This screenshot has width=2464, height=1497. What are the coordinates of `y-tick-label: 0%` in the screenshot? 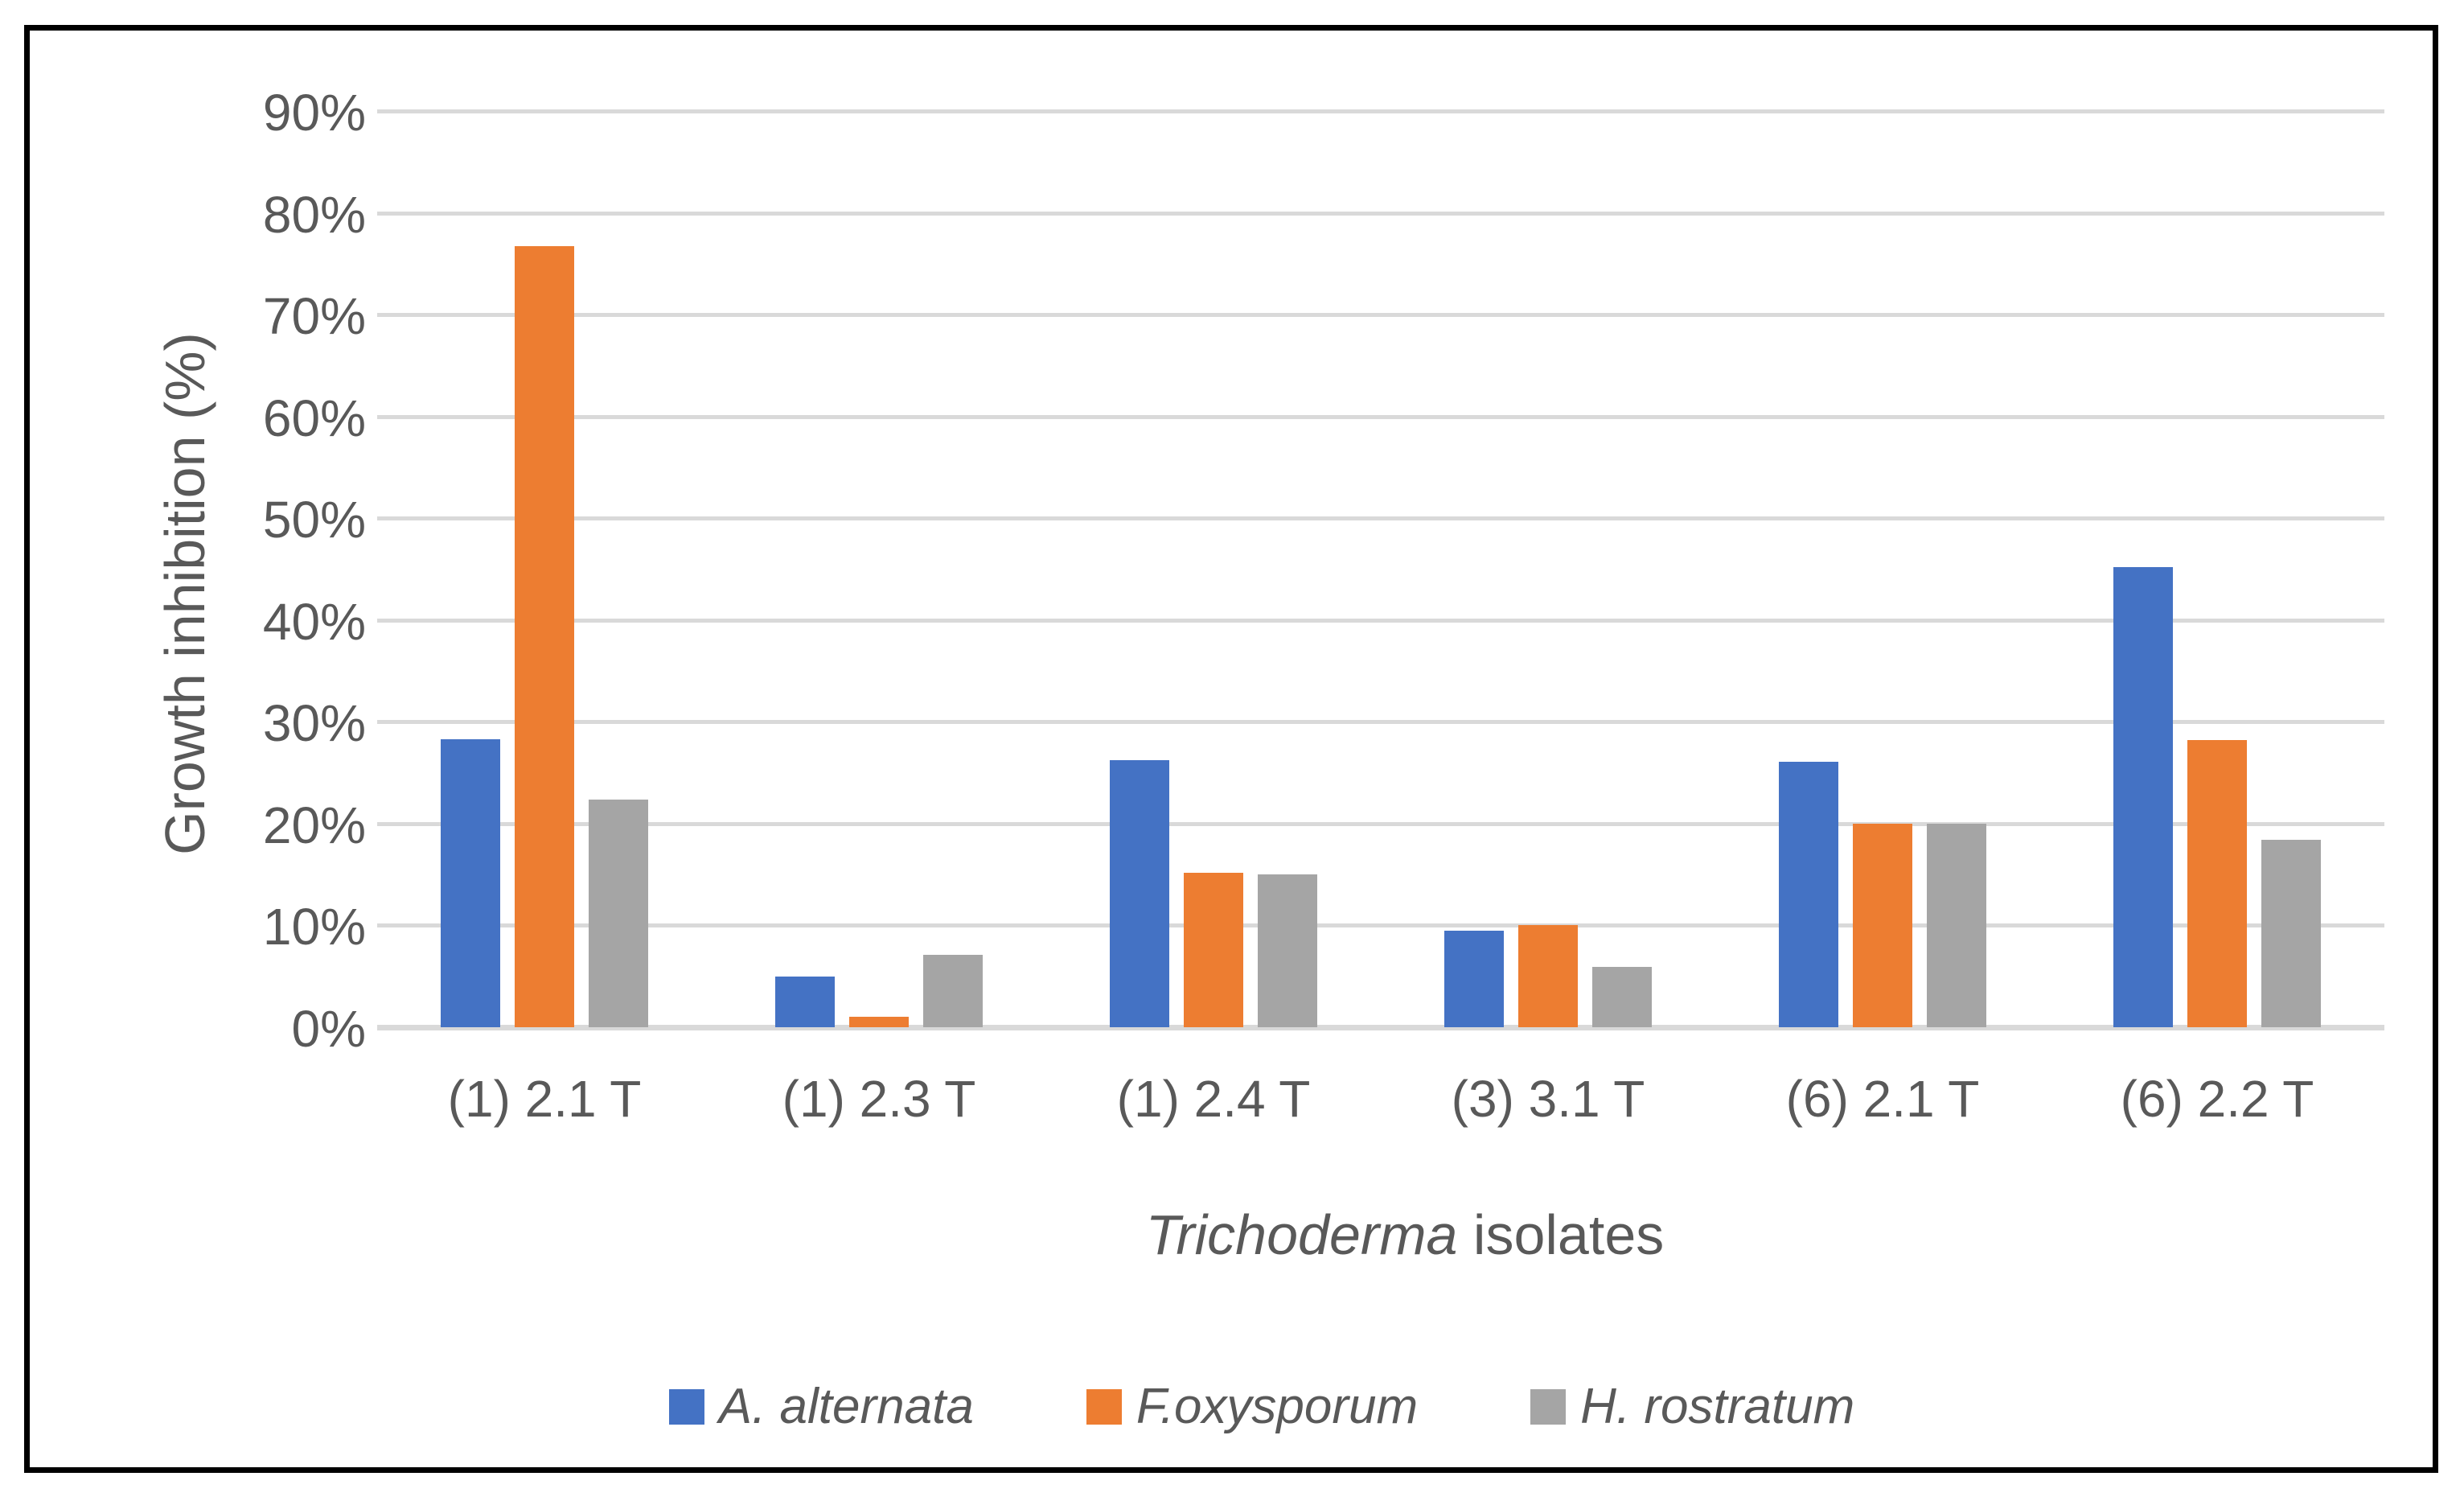 It's located at (329, 1029).